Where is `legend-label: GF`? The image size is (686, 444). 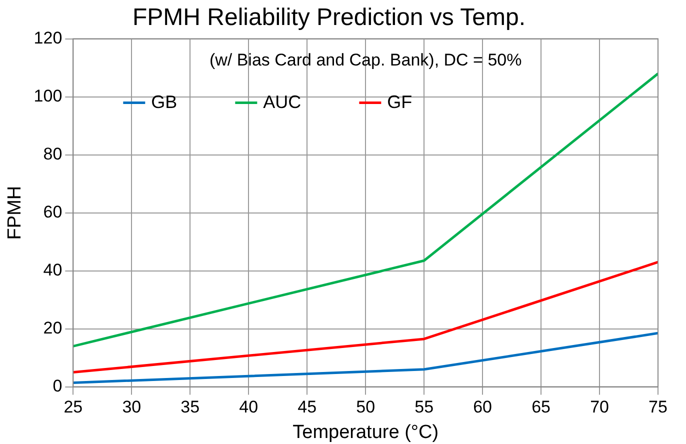 legend-label: GF is located at coordinates (399, 102).